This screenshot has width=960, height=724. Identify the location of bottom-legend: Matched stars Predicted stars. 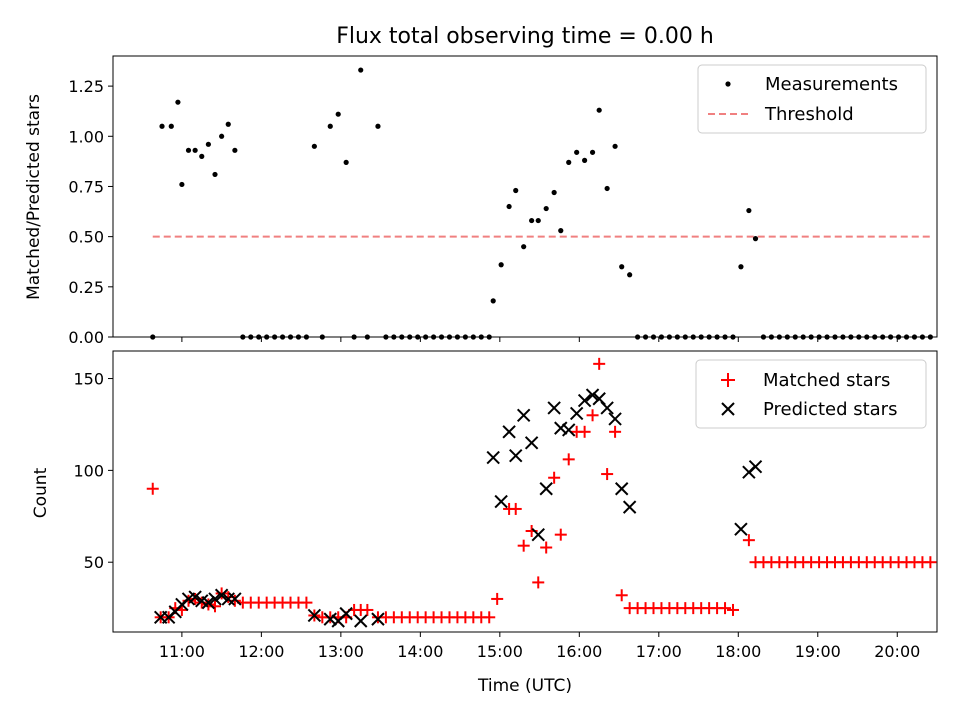
(811, 394).